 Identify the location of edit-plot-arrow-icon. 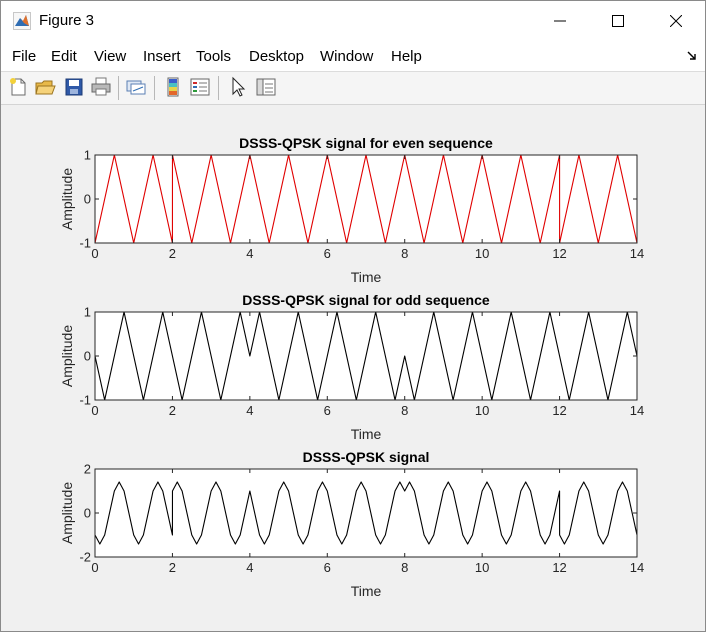
(238, 87).